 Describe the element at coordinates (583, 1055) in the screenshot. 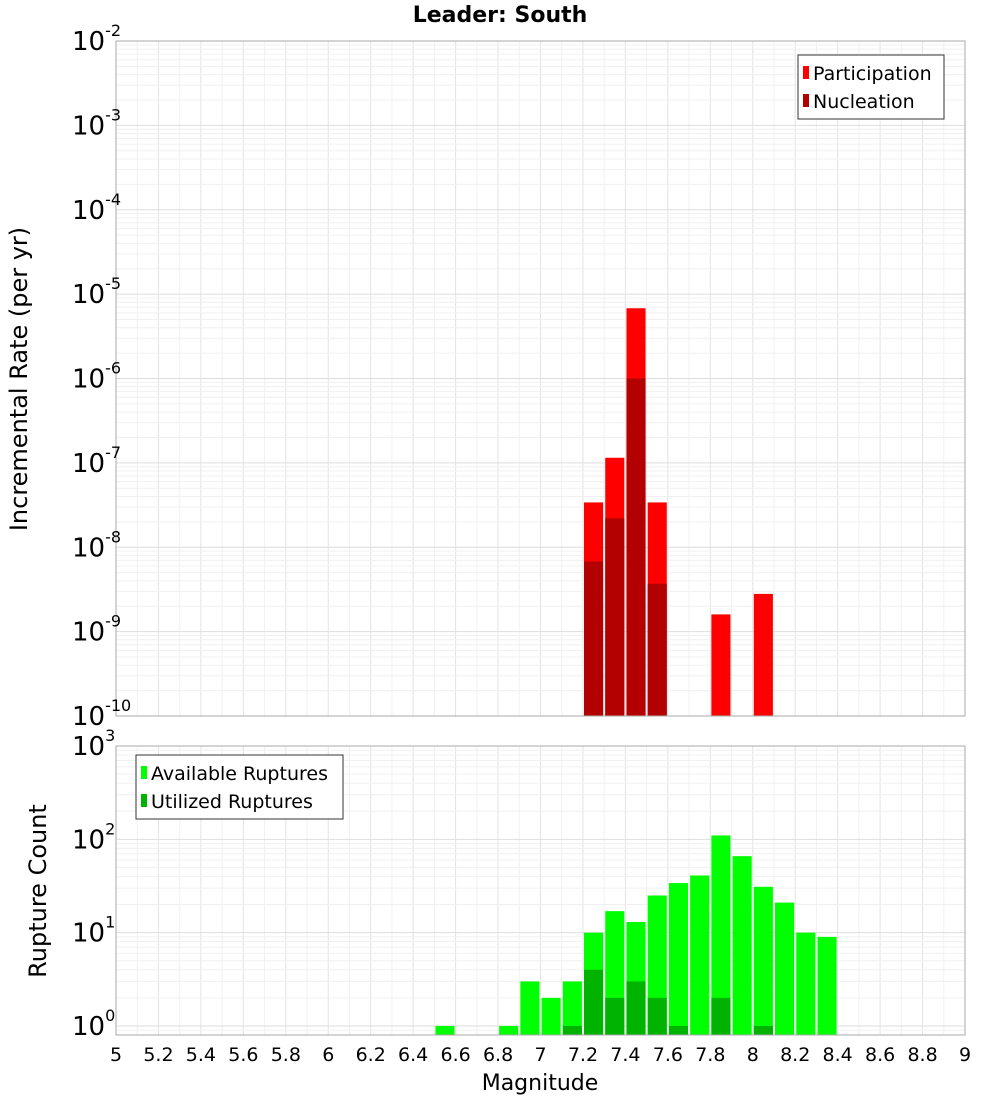

I see `x-tick-label: 7.2` at that location.